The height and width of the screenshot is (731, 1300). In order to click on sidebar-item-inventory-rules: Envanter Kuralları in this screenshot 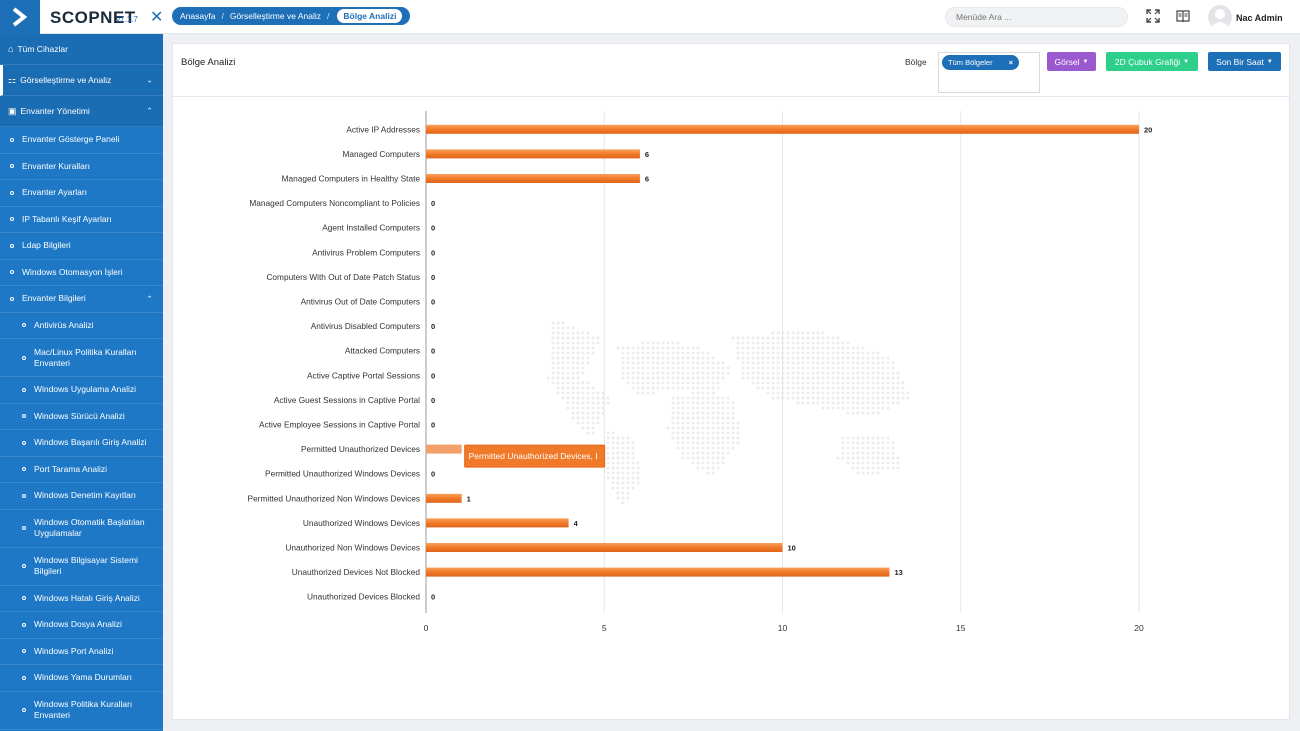, I will do `click(81, 167)`.